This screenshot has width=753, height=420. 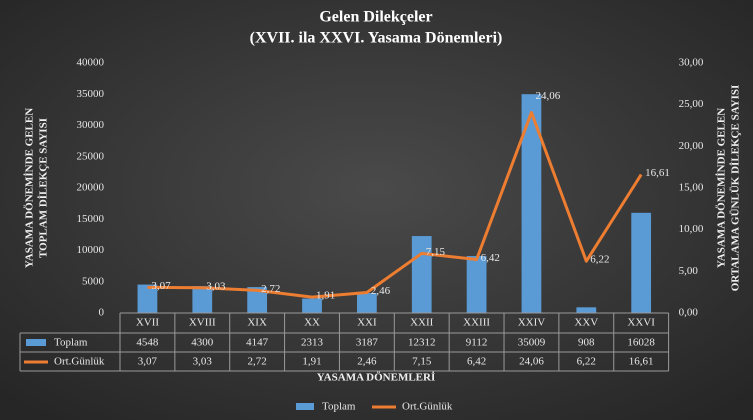 I want to click on table-cell: 16,61, so click(x=641, y=362).